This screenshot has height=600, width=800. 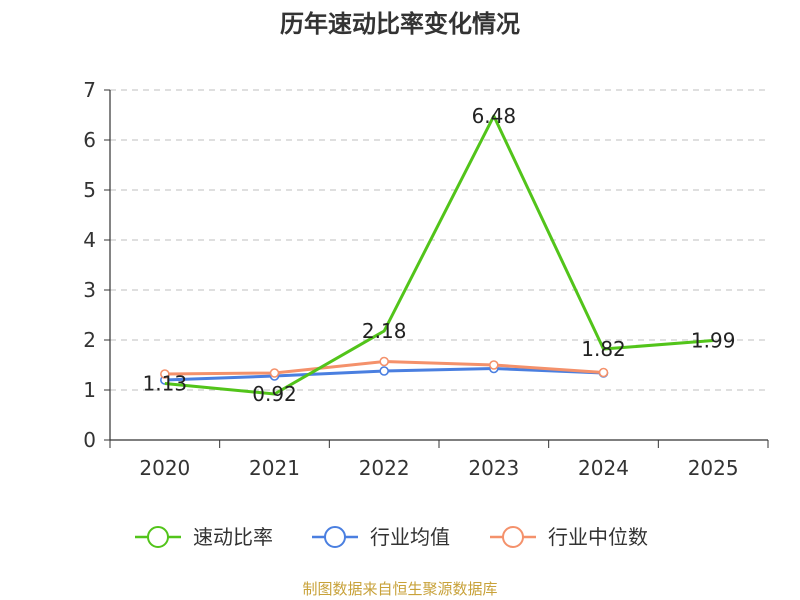 What do you see at coordinates (713, 341) in the screenshot?
I see `data-label: 1.99` at bounding box center [713, 341].